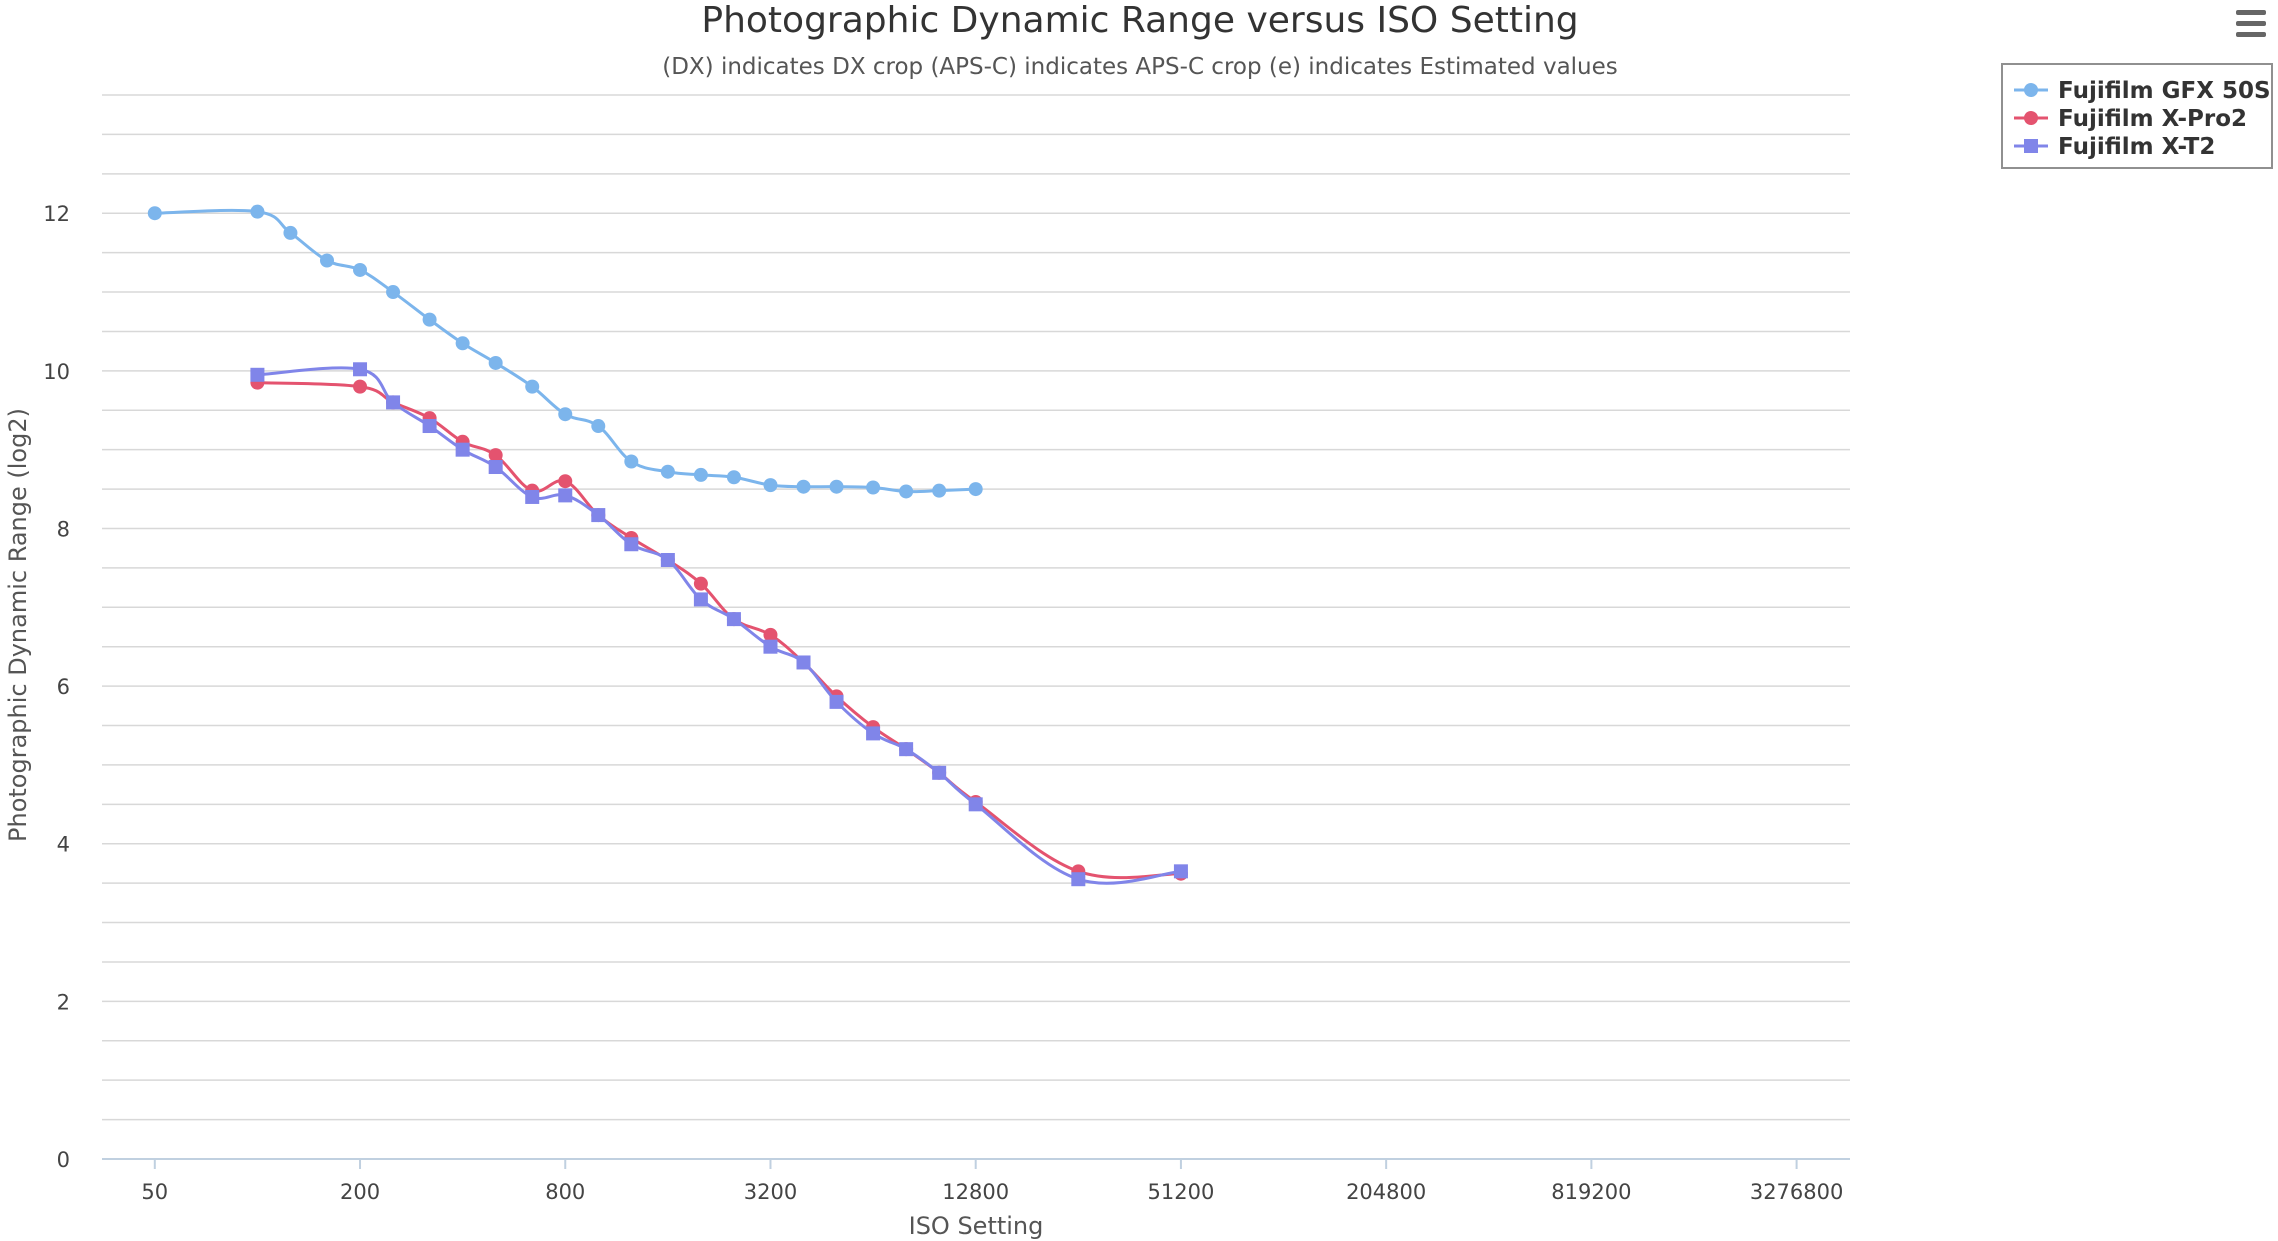  Describe the element at coordinates (1386, 1192) in the screenshot. I see `x-tick-label: 204800` at that location.